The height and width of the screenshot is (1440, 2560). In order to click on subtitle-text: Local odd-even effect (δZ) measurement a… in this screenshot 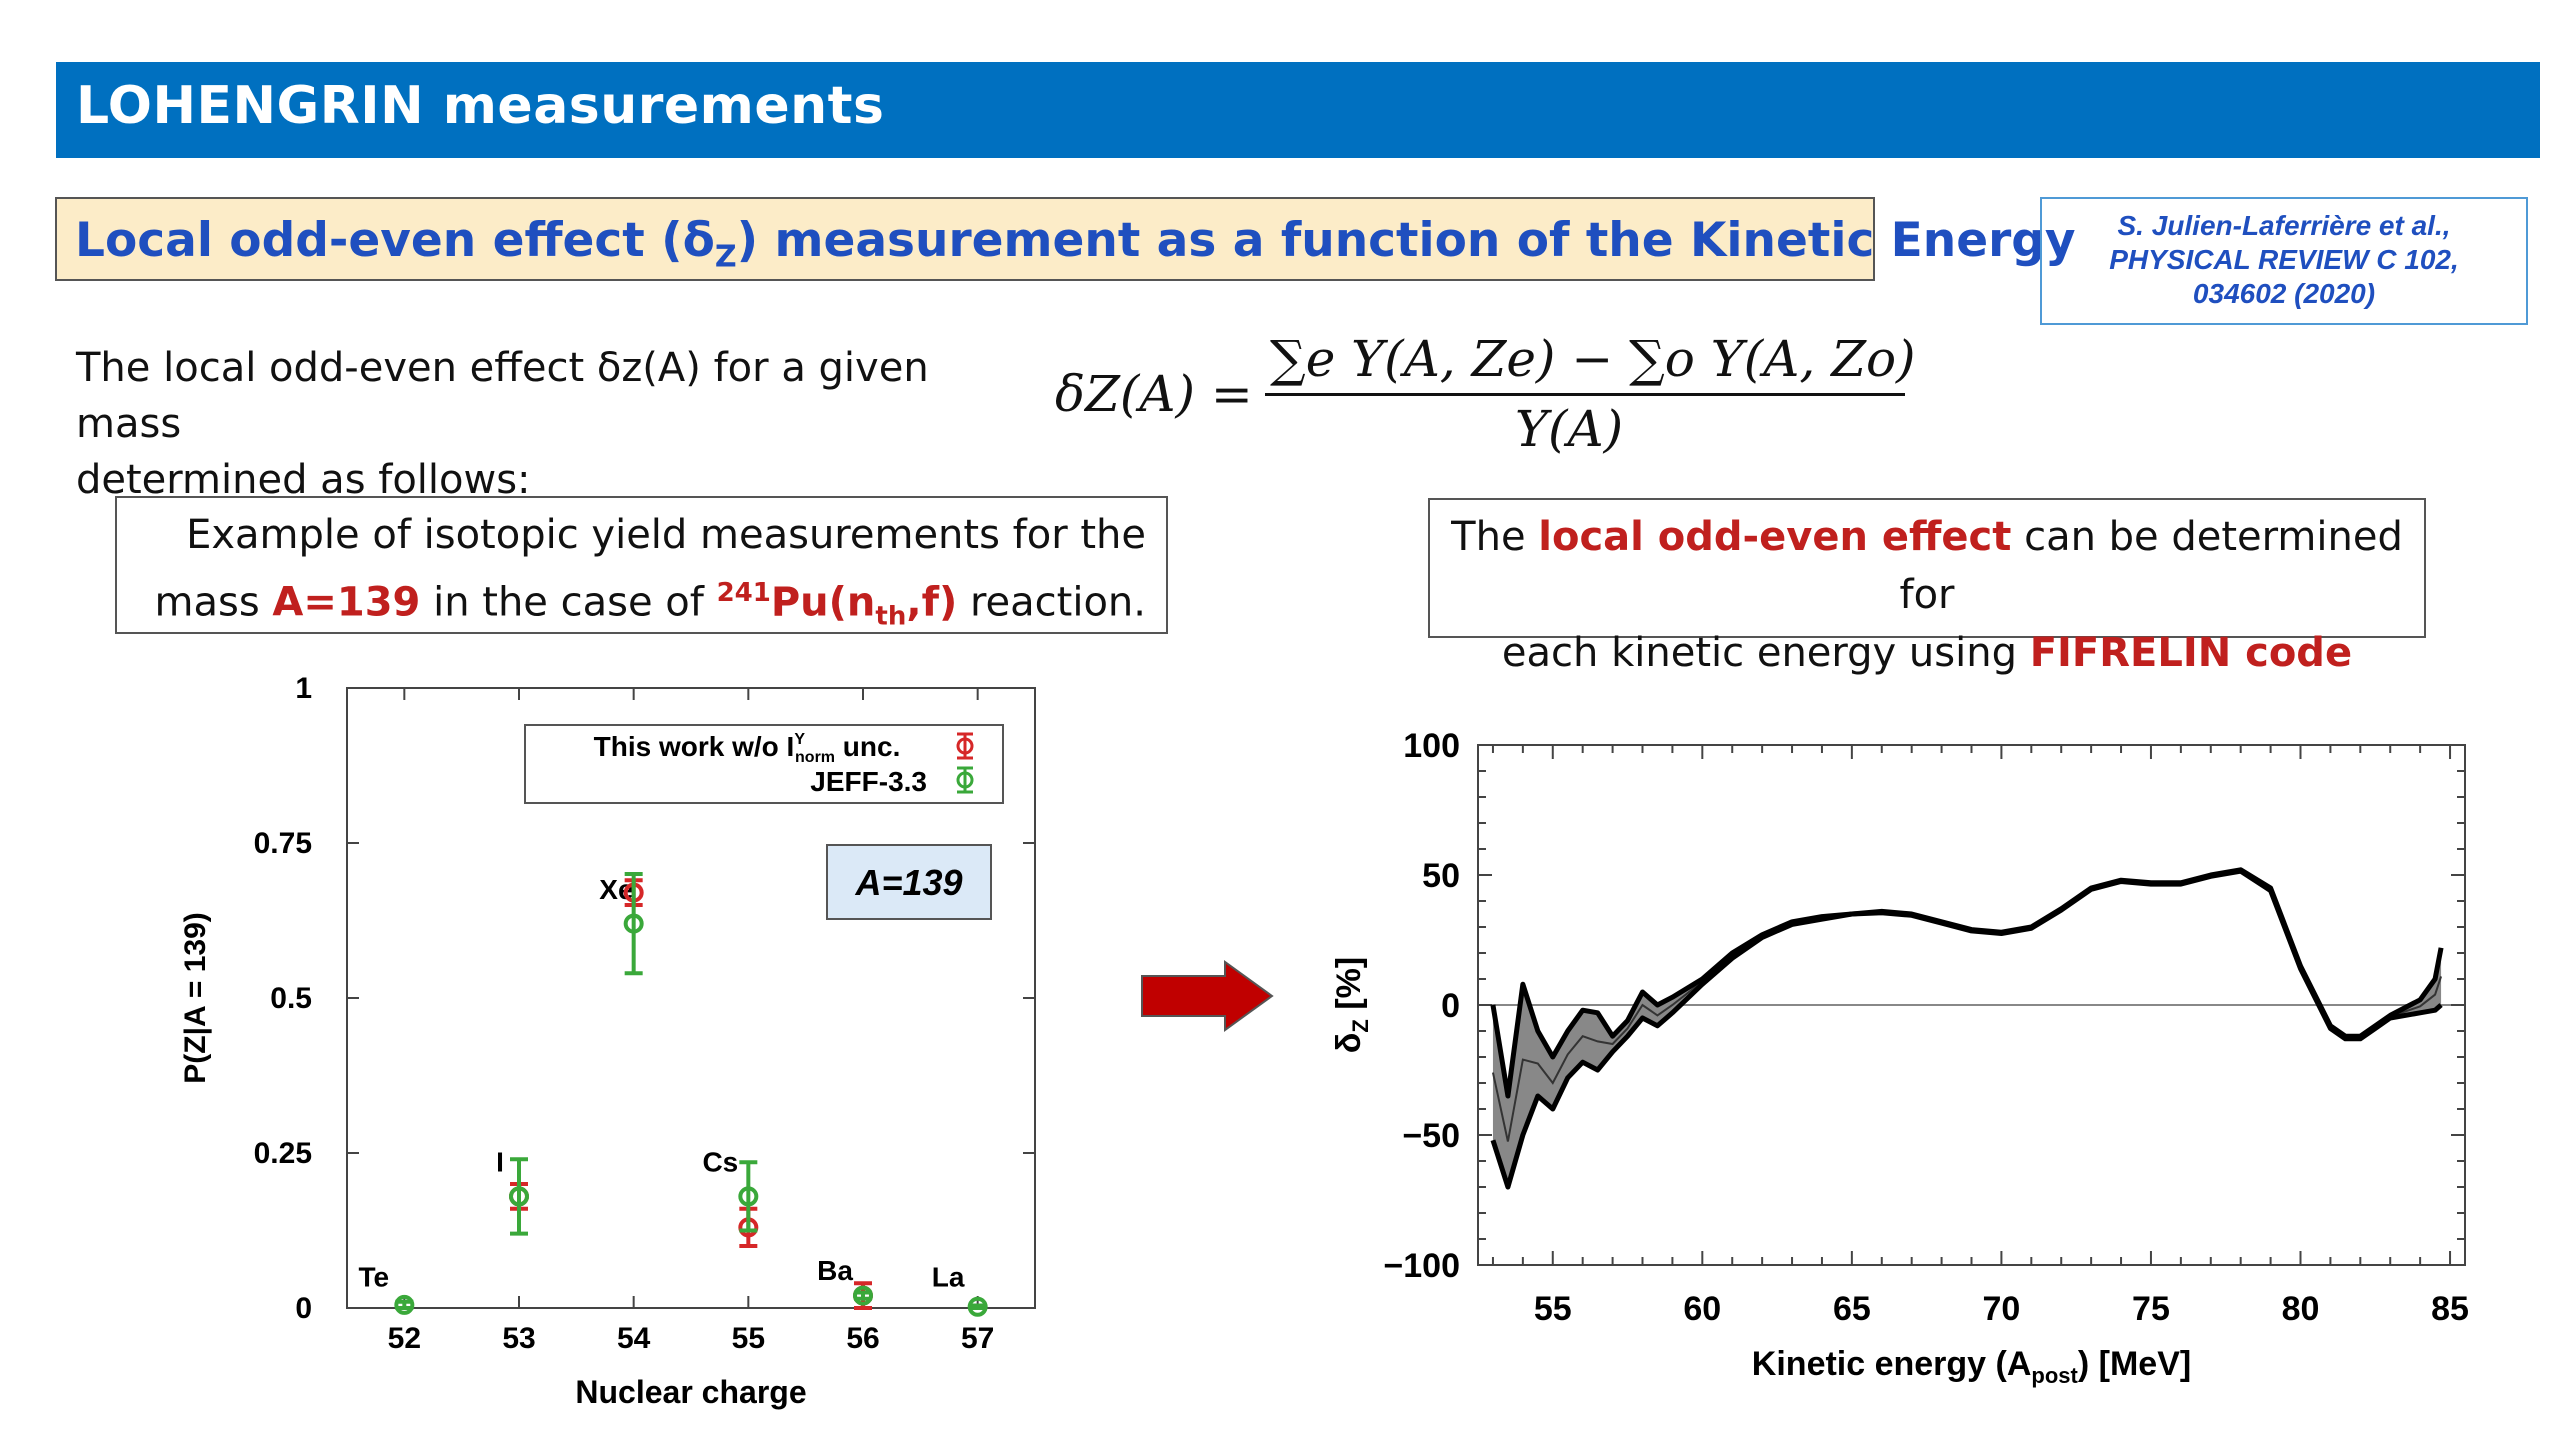, I will do `click(1075, 244)`.